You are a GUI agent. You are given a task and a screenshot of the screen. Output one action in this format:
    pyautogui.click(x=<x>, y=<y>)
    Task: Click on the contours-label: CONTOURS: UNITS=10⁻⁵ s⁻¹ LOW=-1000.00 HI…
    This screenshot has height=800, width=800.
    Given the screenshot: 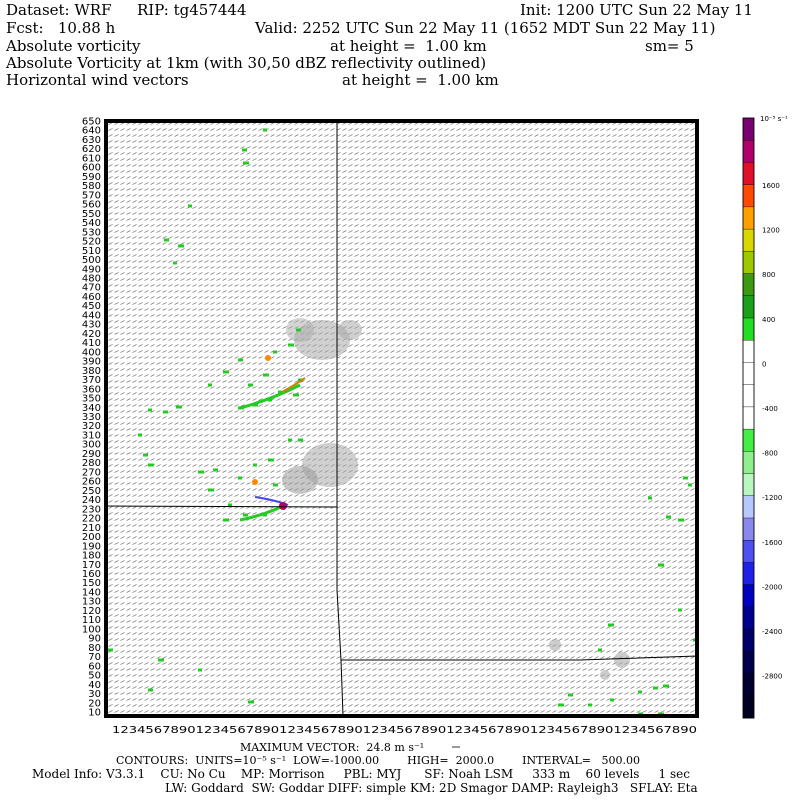 What is the action you would take?
    pyautogui.click(x=378, y=760)
    